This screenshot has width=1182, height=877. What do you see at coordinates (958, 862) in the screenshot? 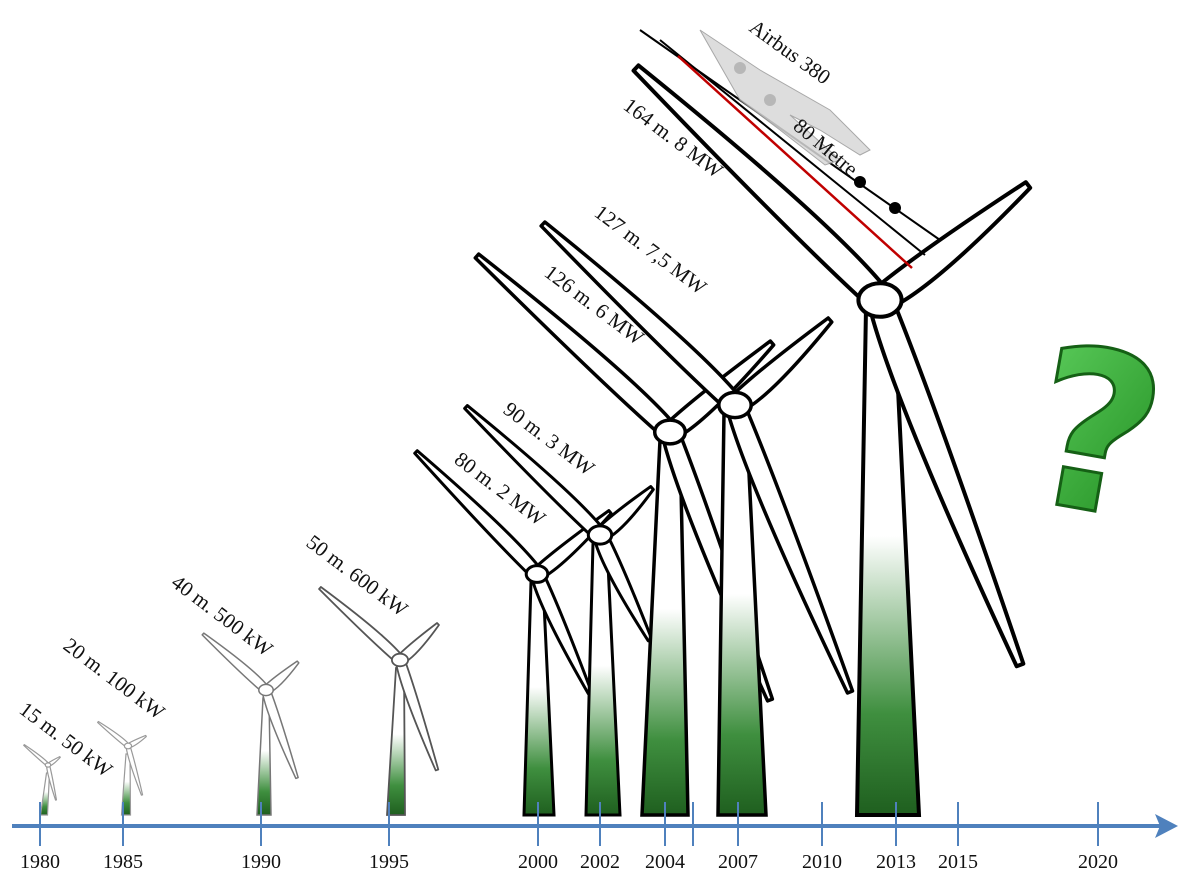
I see `year-label: 2015` at bounding box center [958, 862].